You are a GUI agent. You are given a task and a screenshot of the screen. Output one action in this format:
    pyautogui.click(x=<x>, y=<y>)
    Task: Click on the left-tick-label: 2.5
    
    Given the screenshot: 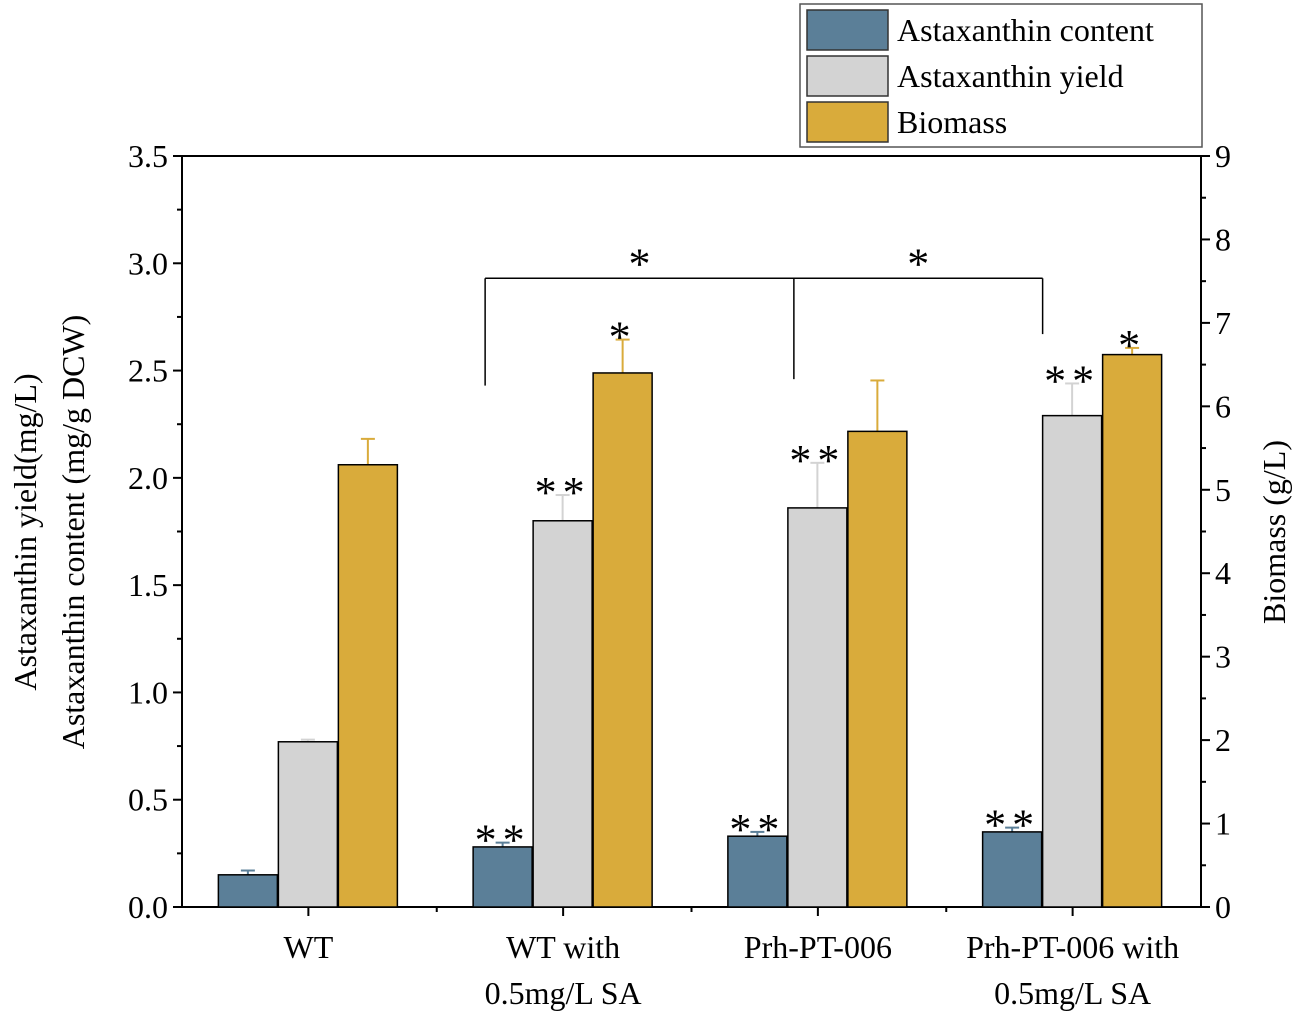 What is the action you would take?
    pyautogui.click(x=148, y=371)
    